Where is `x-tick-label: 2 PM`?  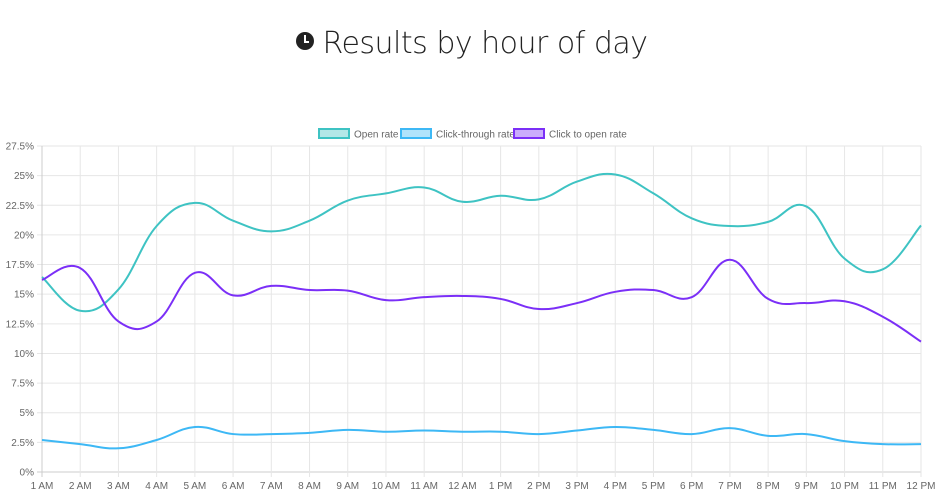 x-tick-label: 2 PM is located at coordinates (538, 486).